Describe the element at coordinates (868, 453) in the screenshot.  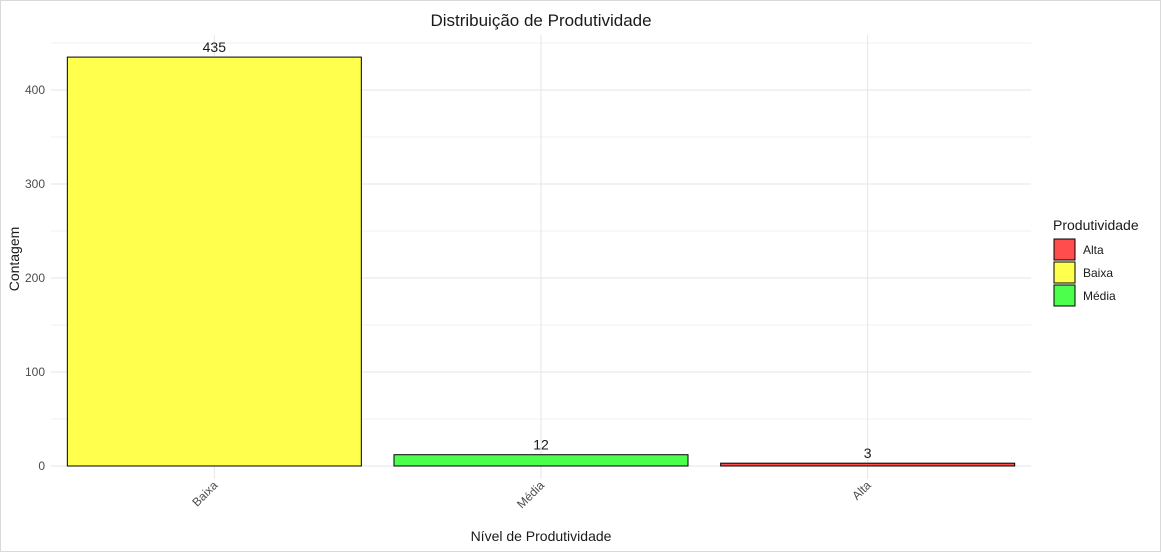
I see `data-label-alta: 3` at that location.